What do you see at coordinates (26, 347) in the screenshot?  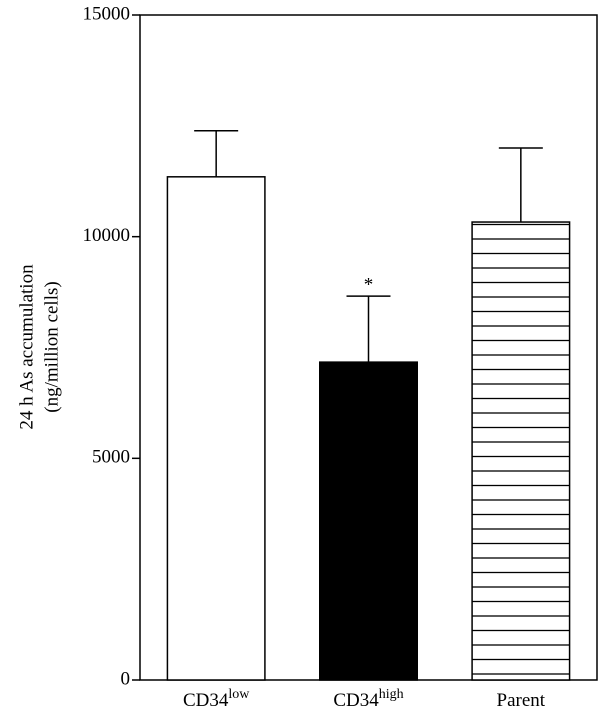 I see `y-axis-label: 24 h As accumulation` at bounding box center [26, 347].